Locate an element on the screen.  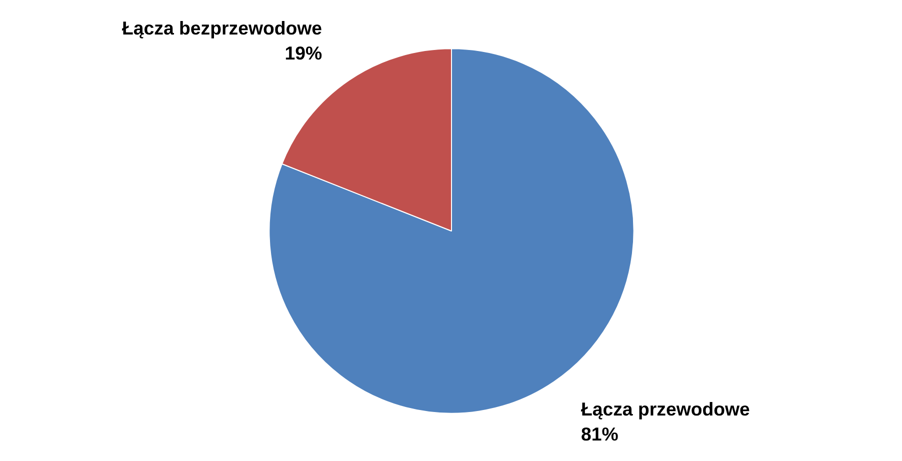
data-label: 19% is located at coordinates (303, 53).